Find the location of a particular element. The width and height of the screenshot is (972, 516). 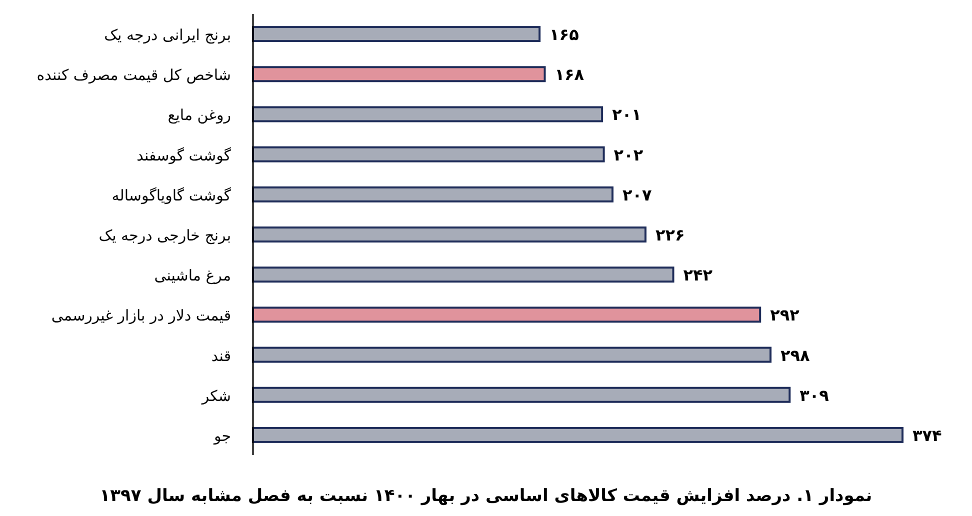

data-label: ۲۴۲ is located at coordinates (698, 275).